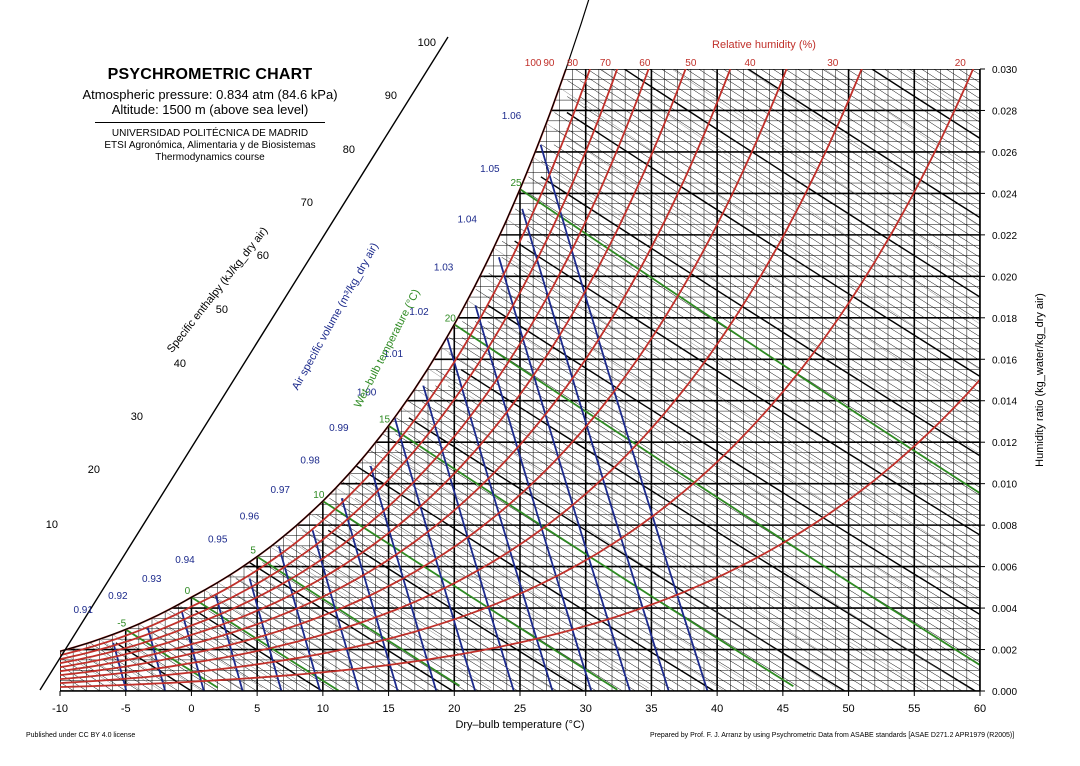 The image size is (1080, 766). I want to click on x-tick-label: 55, so click(914, 709).